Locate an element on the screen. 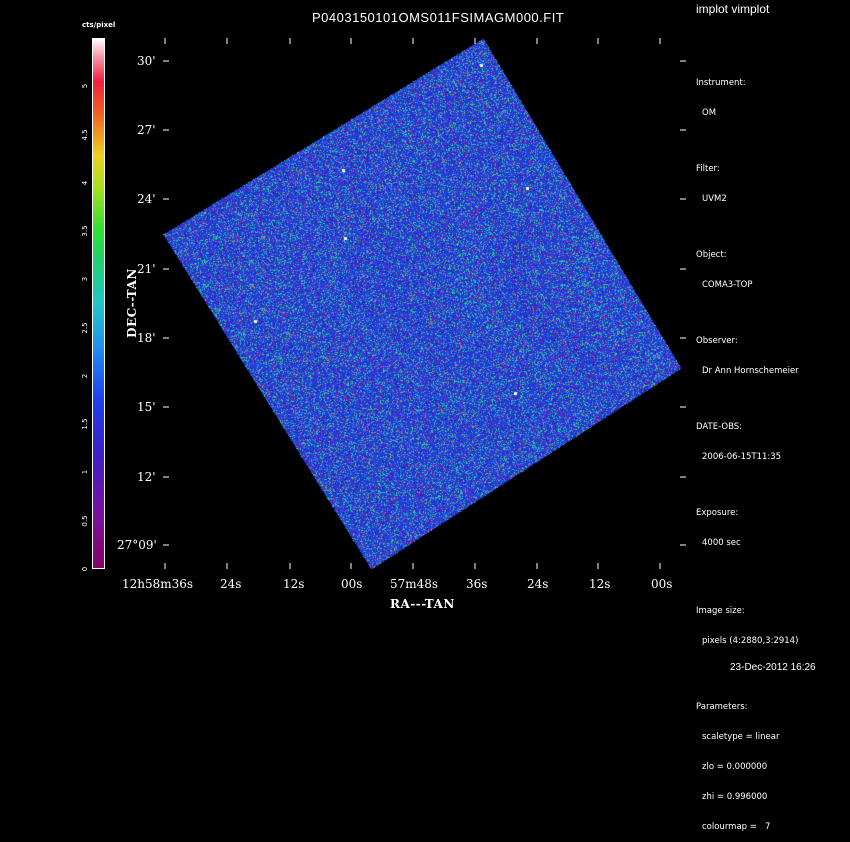 This screenshot has width=850, height=842. colorbar-unit-label: cts/pixel is located at coordinates (99, 25).